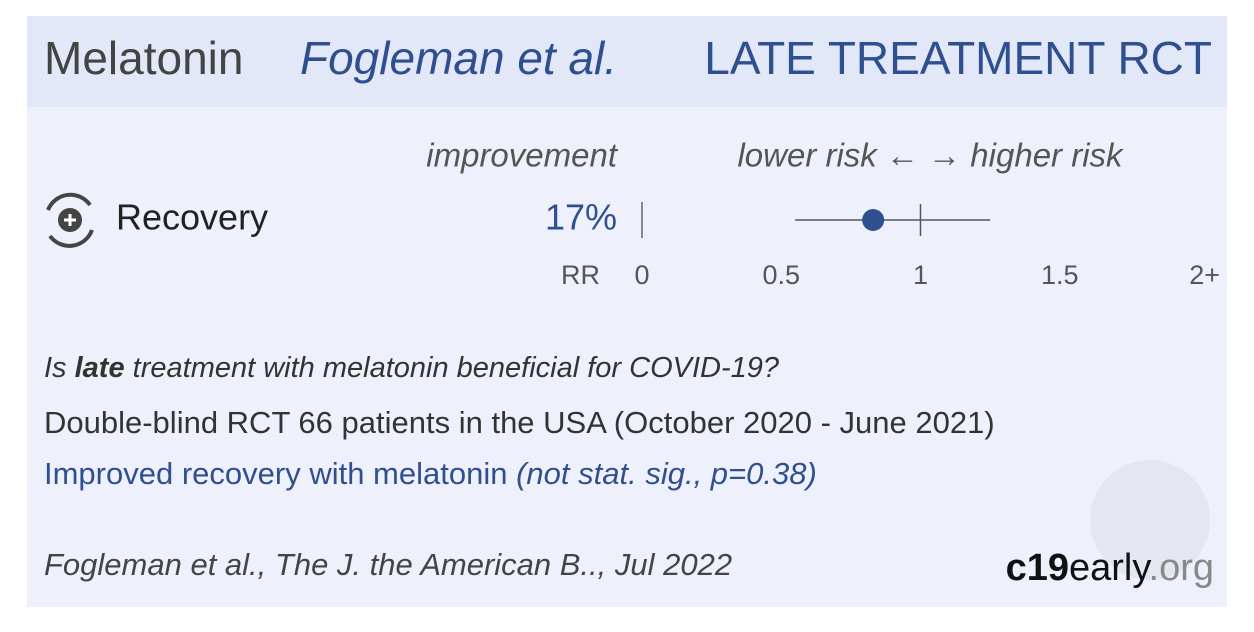 The image size is (1254, 632). What do you see at coordinates (581, 217) in the screenshot?
I see `improvement-label: 17%` at bounding box center [581, 217].